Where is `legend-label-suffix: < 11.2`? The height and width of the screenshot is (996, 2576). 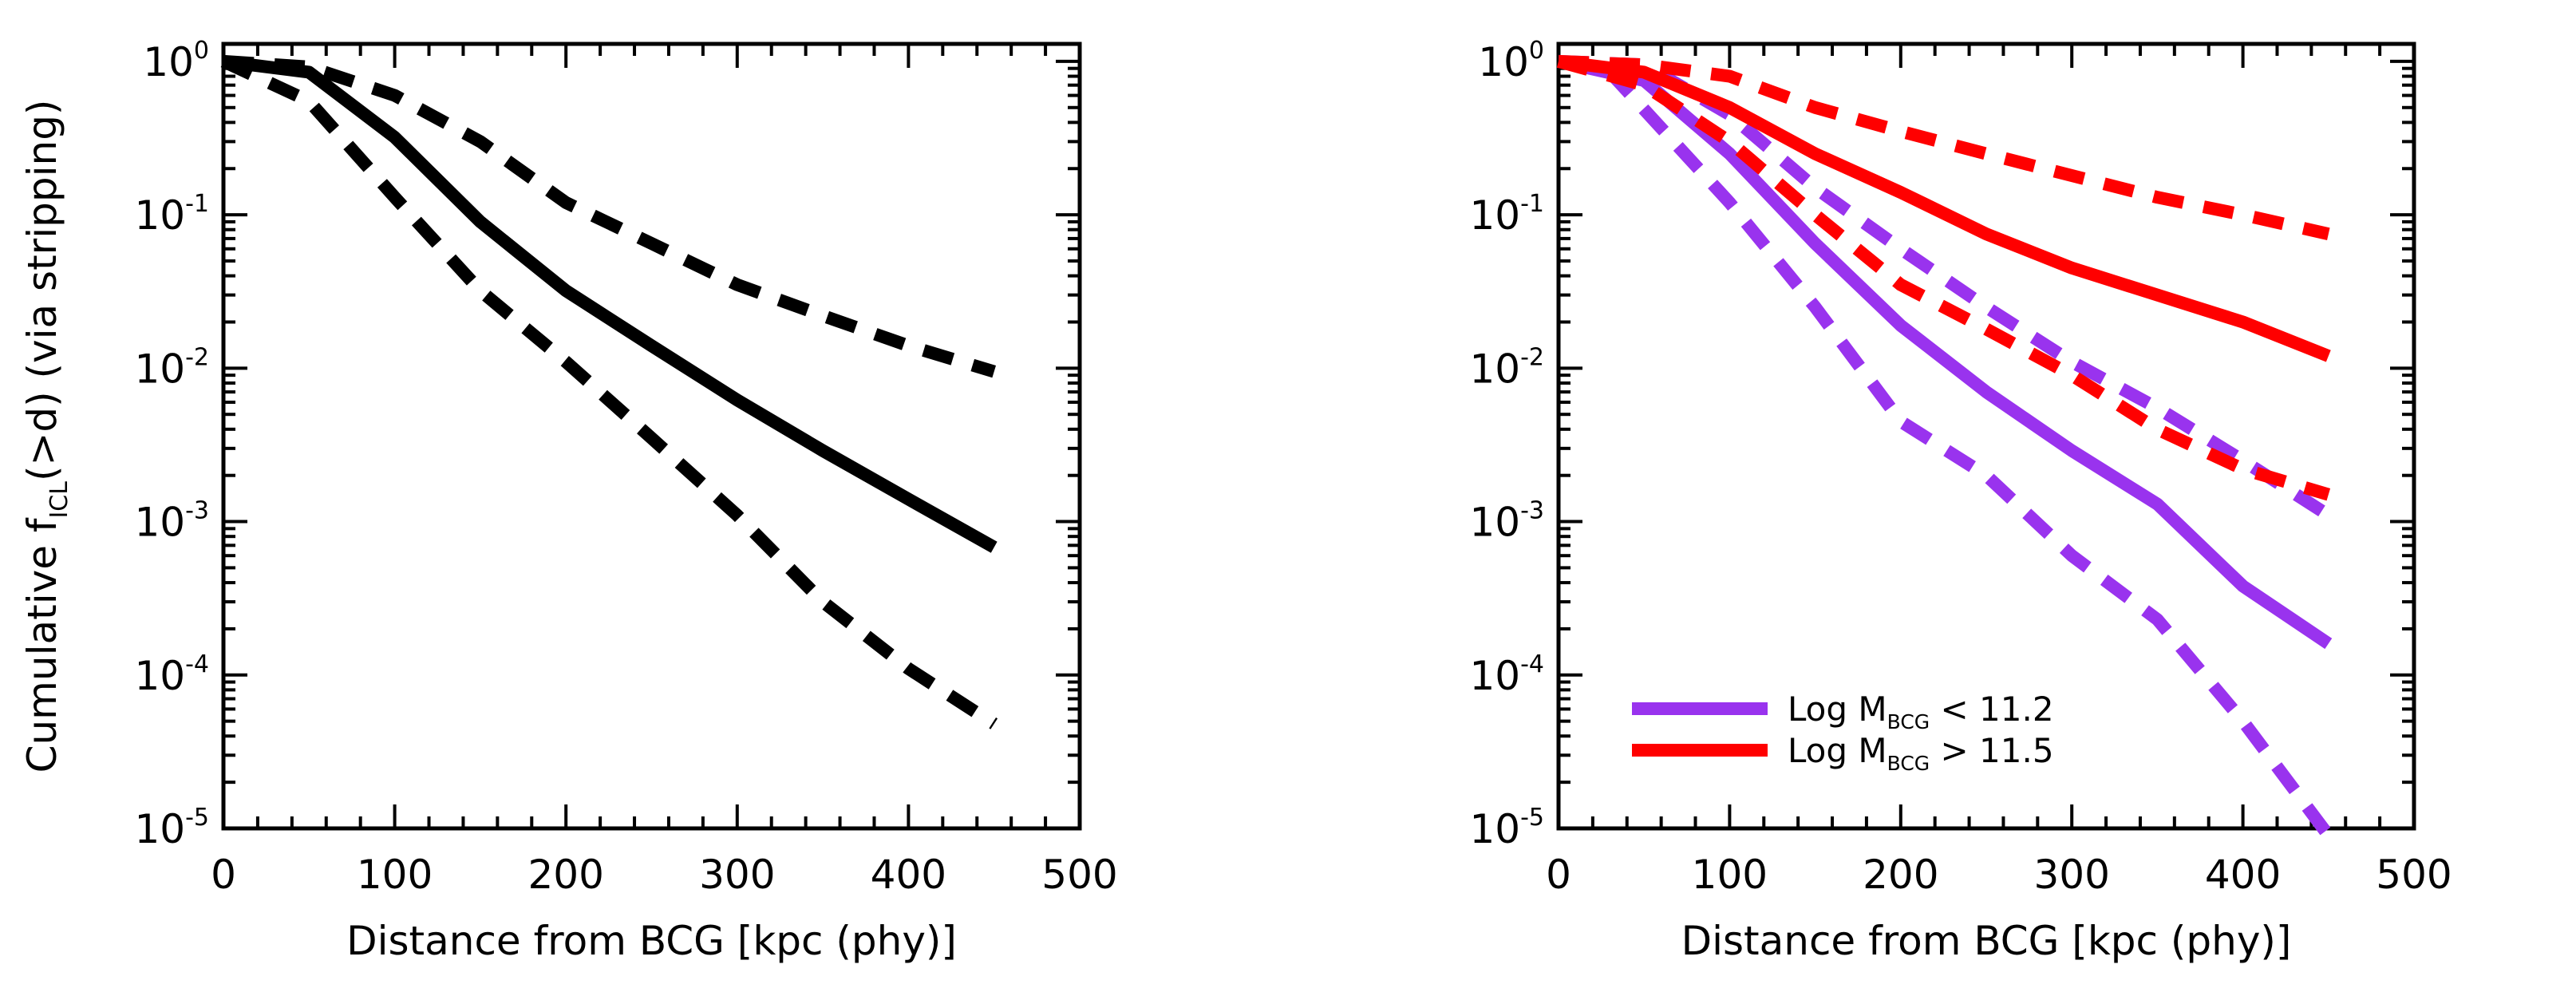
legend-label-suffix: < 11.2 is located at coordinates (1991, 709).